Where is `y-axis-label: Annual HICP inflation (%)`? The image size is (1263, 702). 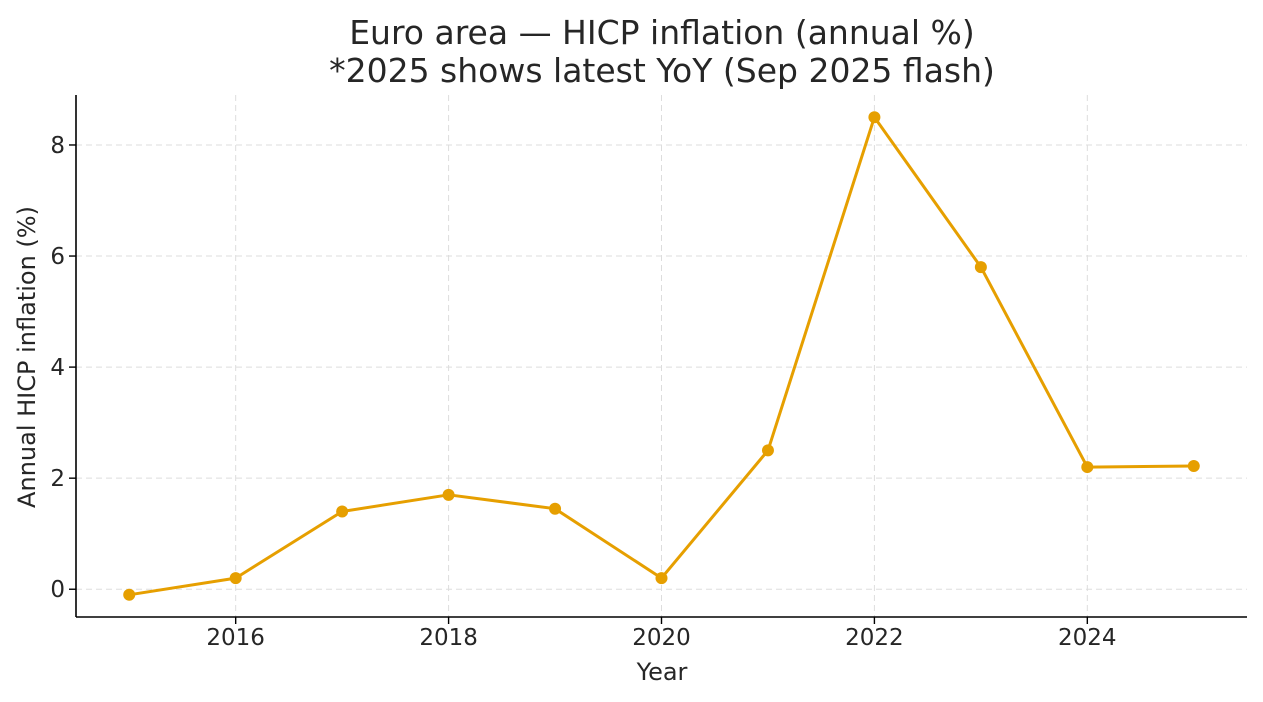 y-axis-label: Annual HICP inflation (%) is located at coordinates (27, 357).